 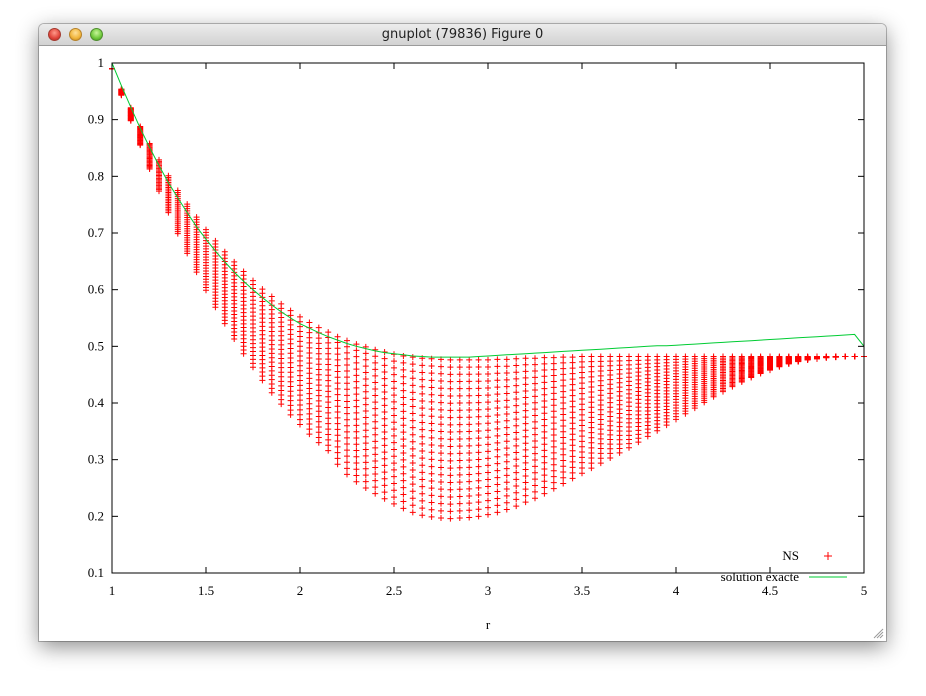 I want to click on close-window-button, so click(x=54, y=34).